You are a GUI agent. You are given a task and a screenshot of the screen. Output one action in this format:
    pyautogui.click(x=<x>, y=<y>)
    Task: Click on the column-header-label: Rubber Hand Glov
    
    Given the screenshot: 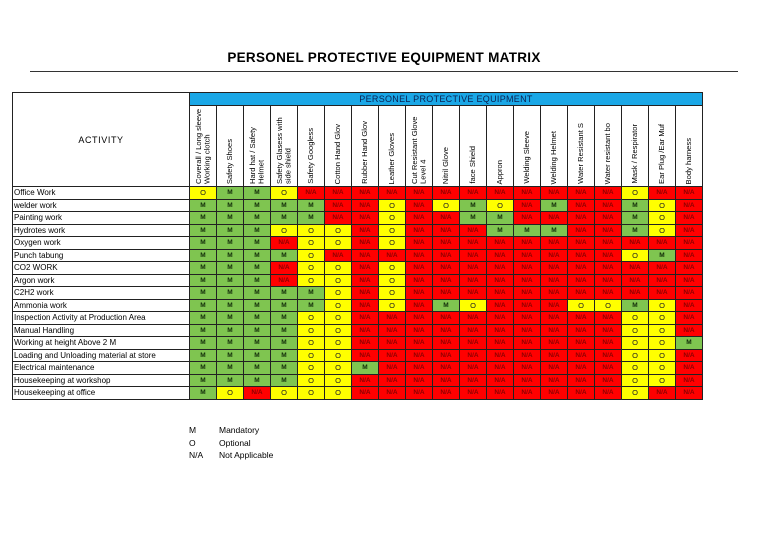 What is the action you would take?
    pyautogui.click(x=364, y=152)
    